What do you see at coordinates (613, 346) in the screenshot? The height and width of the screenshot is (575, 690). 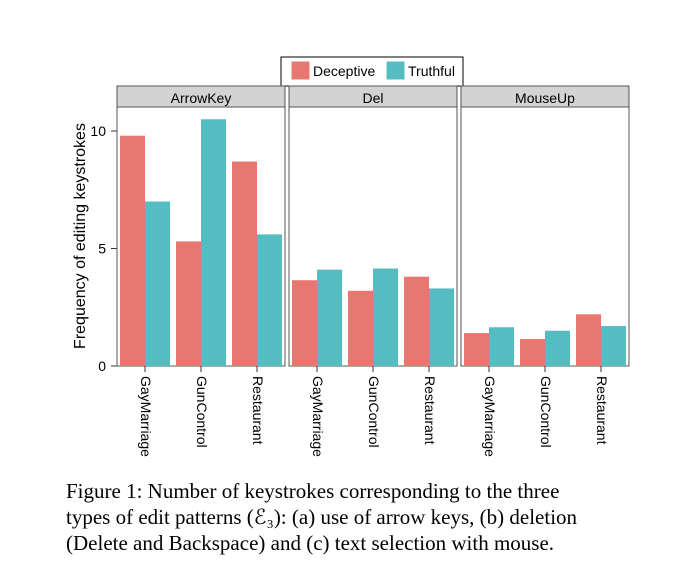 I see `bar-mouseup-restaurant-truthful` at bounding box center [613, 346].